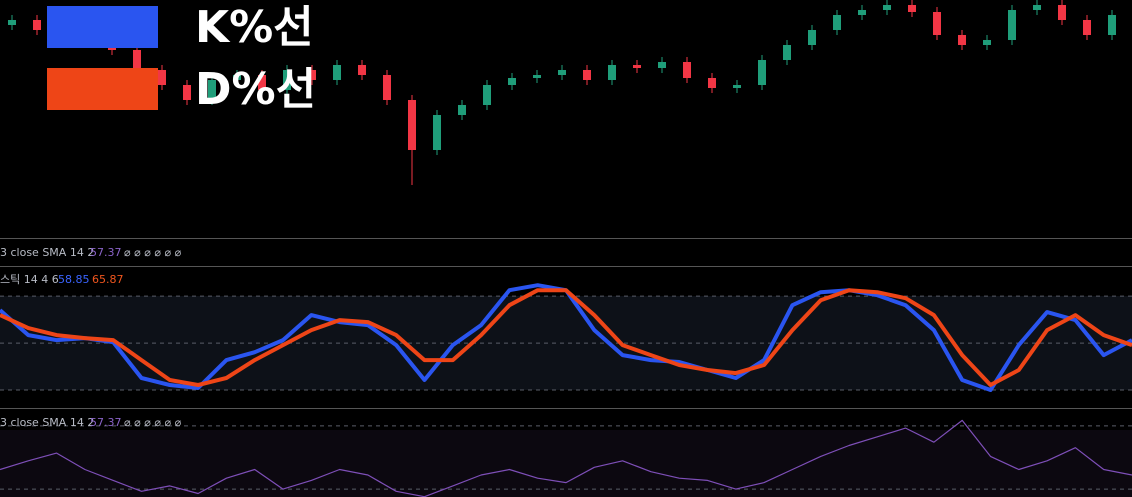 This screenshot has width=1132, height=497. Describe the element at coordinates (255, 89) in the screenshot. I see `legend-label: D%선` at that location.